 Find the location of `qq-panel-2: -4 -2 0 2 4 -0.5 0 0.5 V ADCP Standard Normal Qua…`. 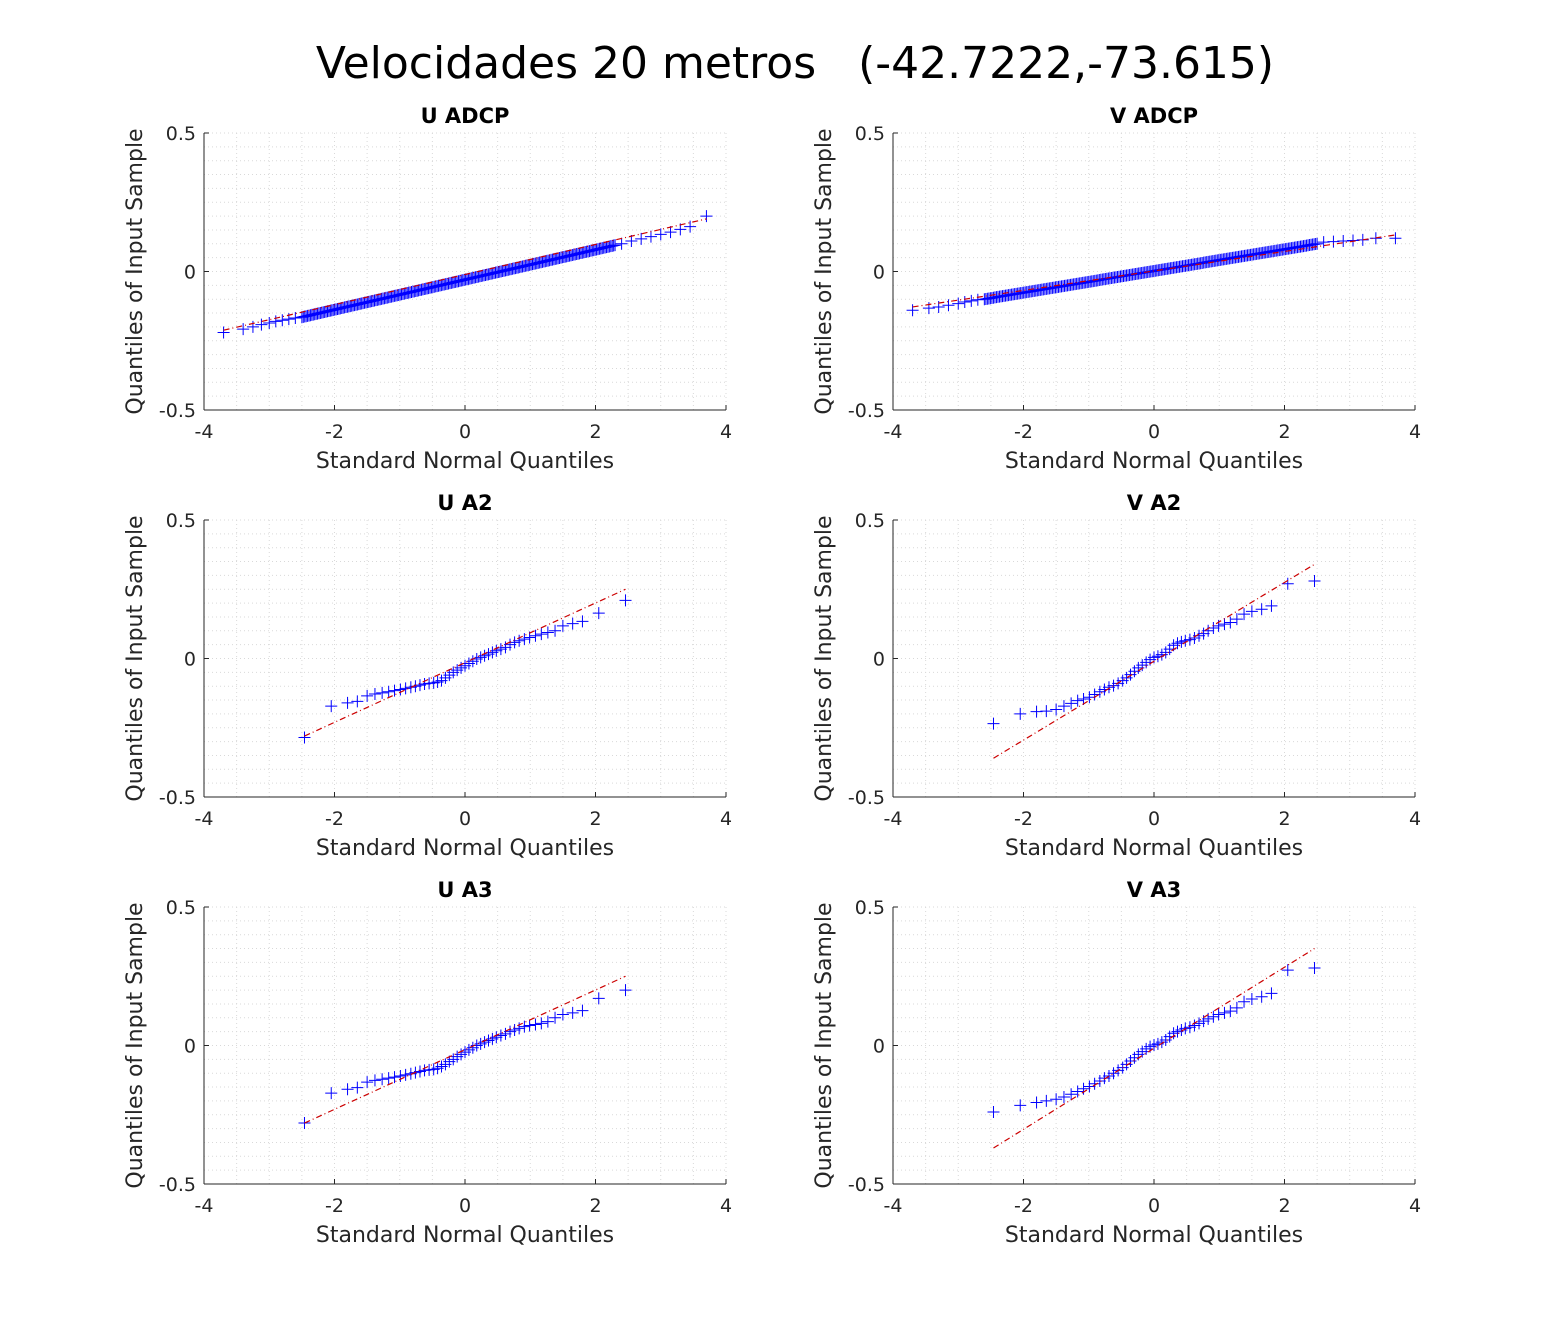

qq-panel-2: -4 -2 0 2 4 -0.5 0 0.5 V ADCP Standard Normal Qua… is located at coordinates (1116, 289).